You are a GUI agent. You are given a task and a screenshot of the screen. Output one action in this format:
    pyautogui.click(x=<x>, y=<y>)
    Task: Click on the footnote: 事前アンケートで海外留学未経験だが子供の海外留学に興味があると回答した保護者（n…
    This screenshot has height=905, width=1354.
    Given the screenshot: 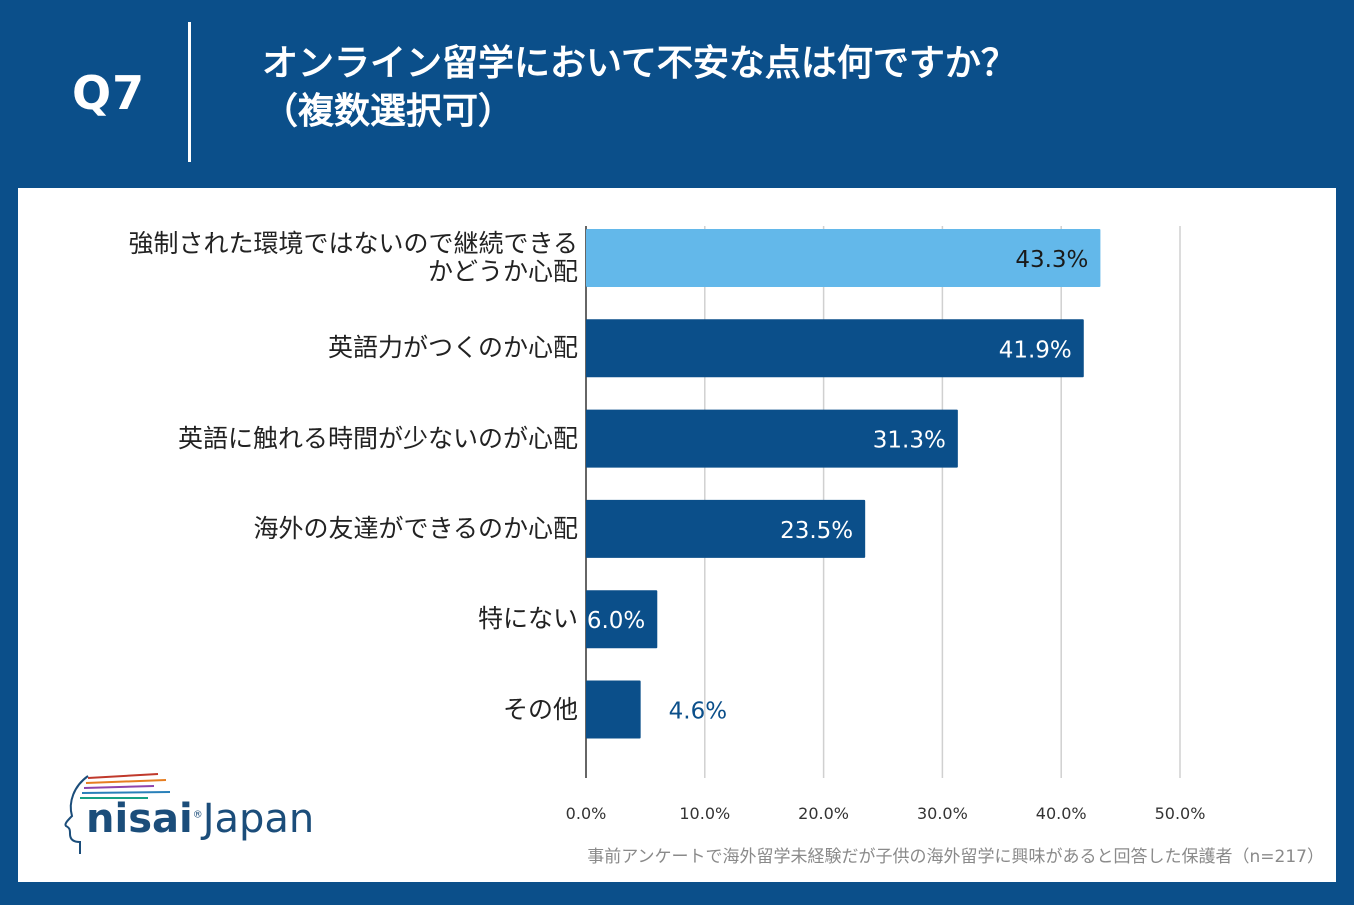 What is the action you would take?
    pyautogui.click(x=955, y=857)
    